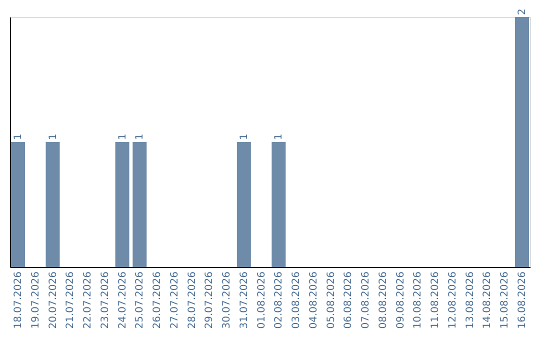 The height and width of the screenshot is (340, 540). I want to click on x-tick-label: 05.08.2026, so click(331, 300).